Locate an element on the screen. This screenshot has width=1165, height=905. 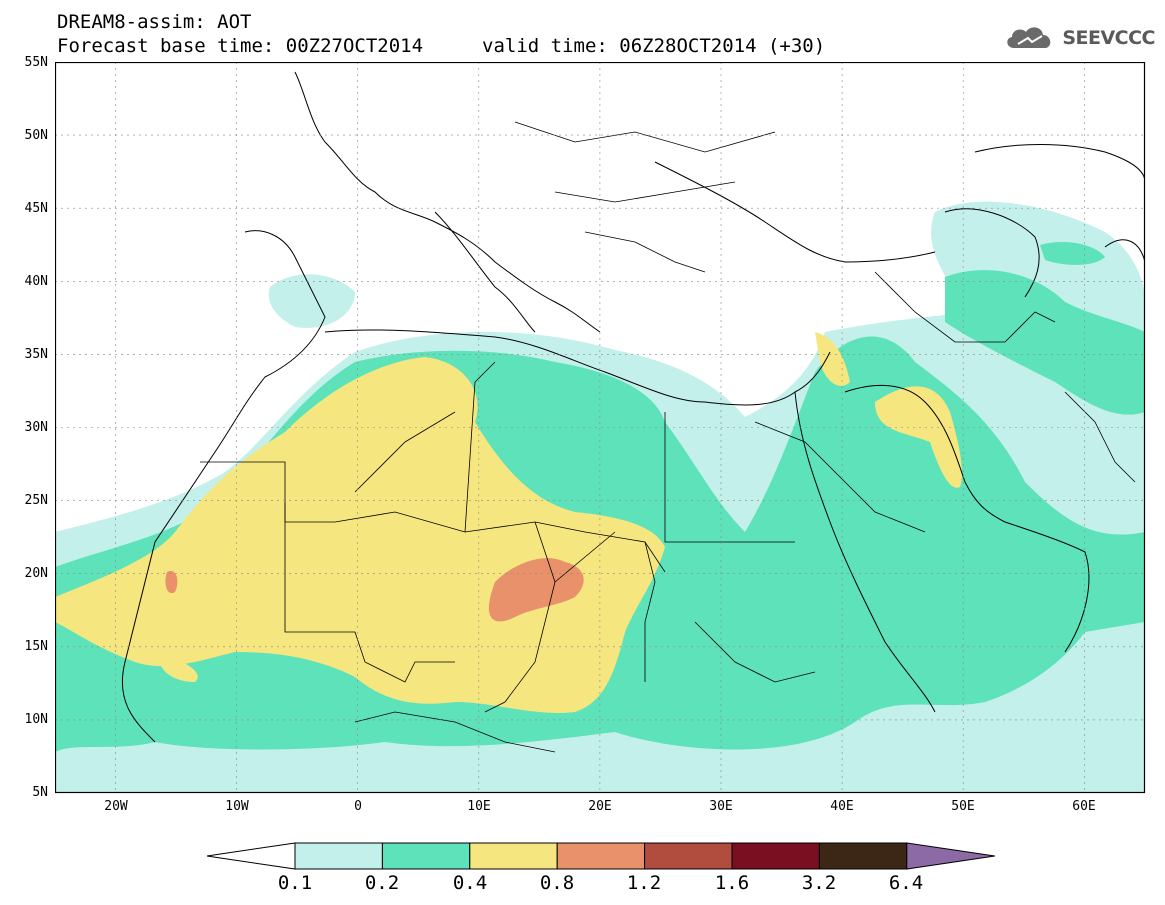
valid-time: valid time: 06Z28OCT2014 (+30) is located at coordinates (654, 46).